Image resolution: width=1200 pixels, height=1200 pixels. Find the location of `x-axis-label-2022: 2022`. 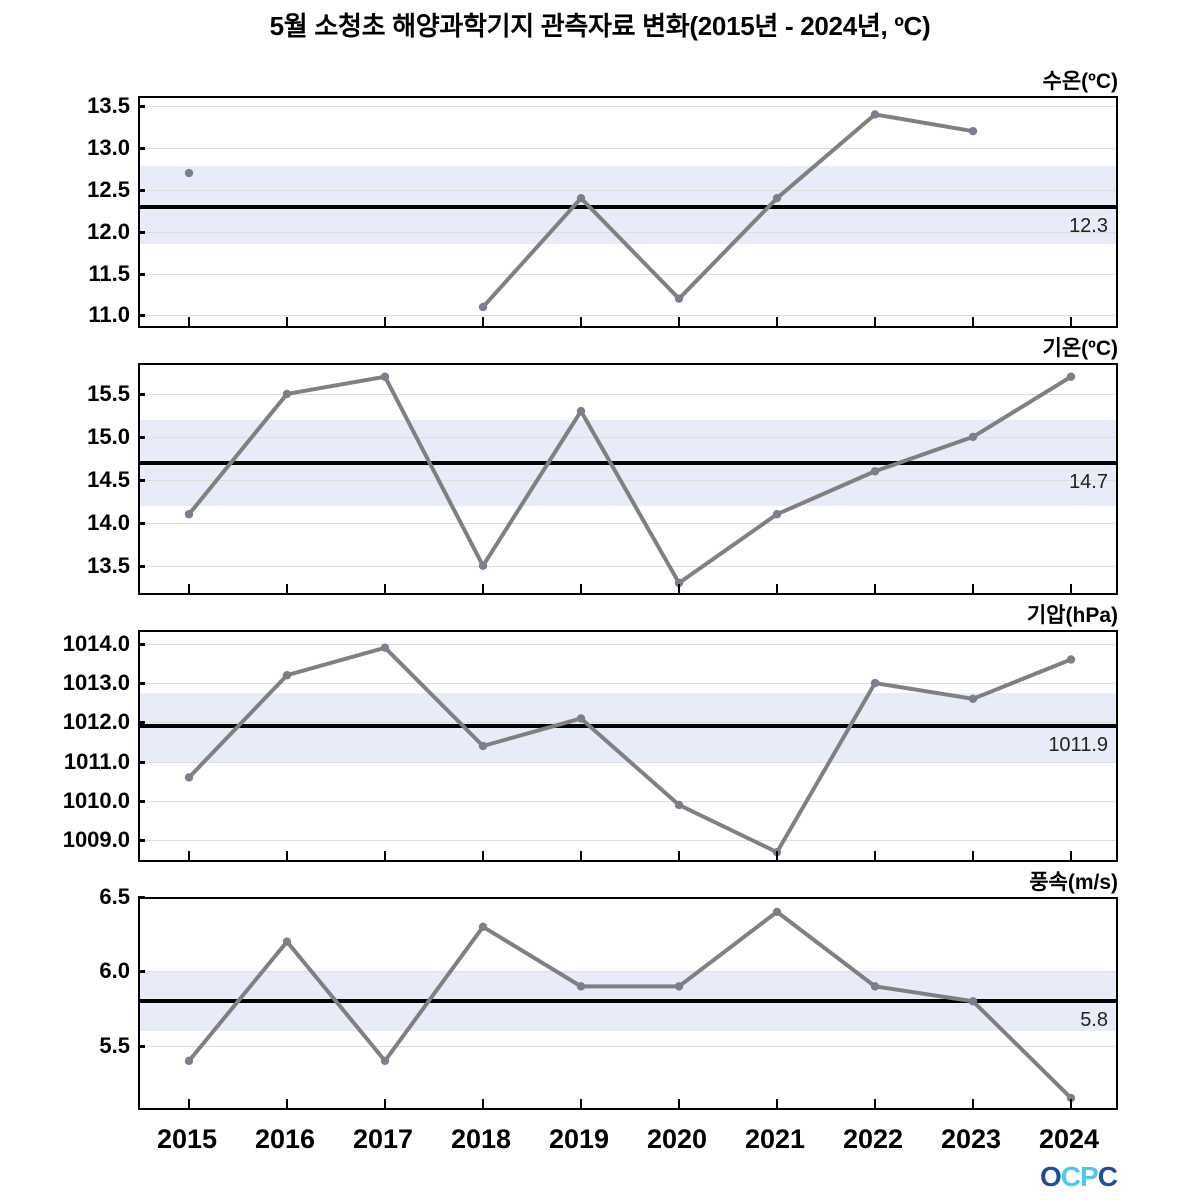

x-axis-label-2022: 2022 is located at coordinates (873, 1139).